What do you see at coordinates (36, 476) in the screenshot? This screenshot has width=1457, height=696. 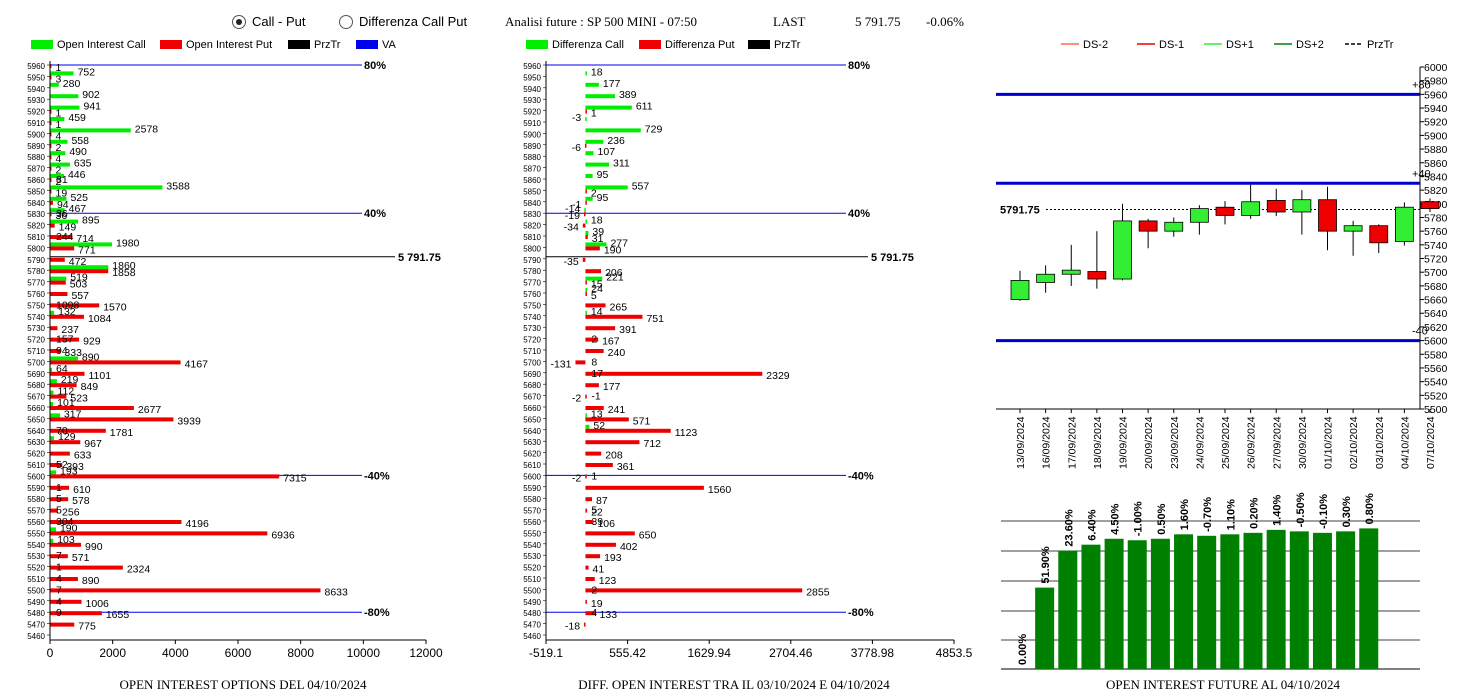 I see `oi-strike-label: 5600` at bounding box center [36, 476].